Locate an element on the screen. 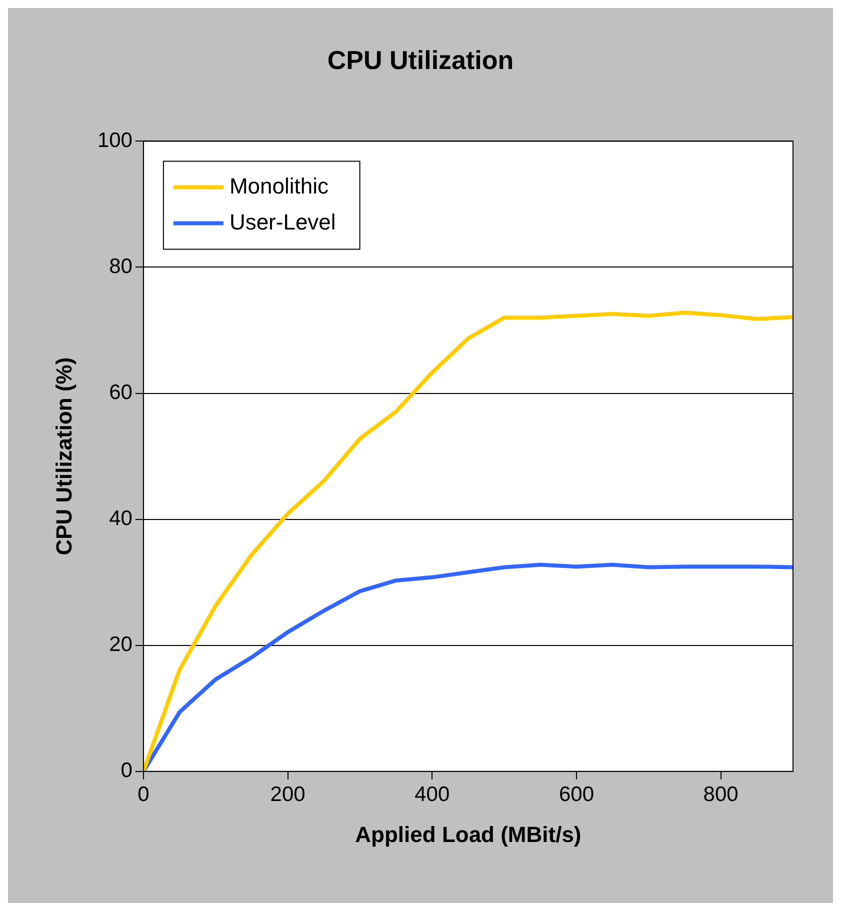 This screenshot has width=841, height=910. x-tick-label: 400 is located at coordinates (432, 794).